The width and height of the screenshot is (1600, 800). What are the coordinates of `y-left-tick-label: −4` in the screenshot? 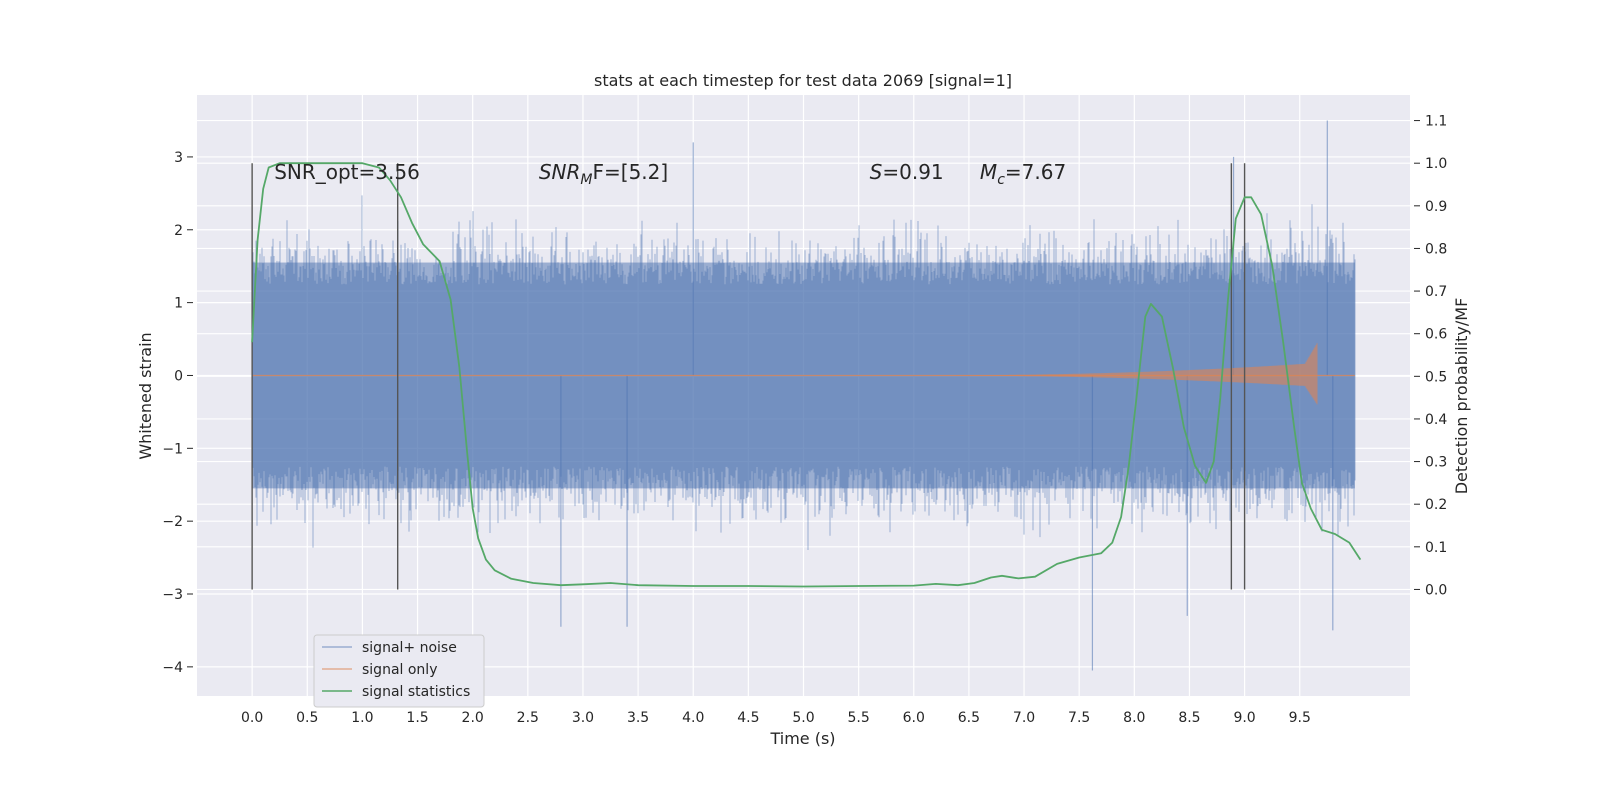 It's located at (172, 668).